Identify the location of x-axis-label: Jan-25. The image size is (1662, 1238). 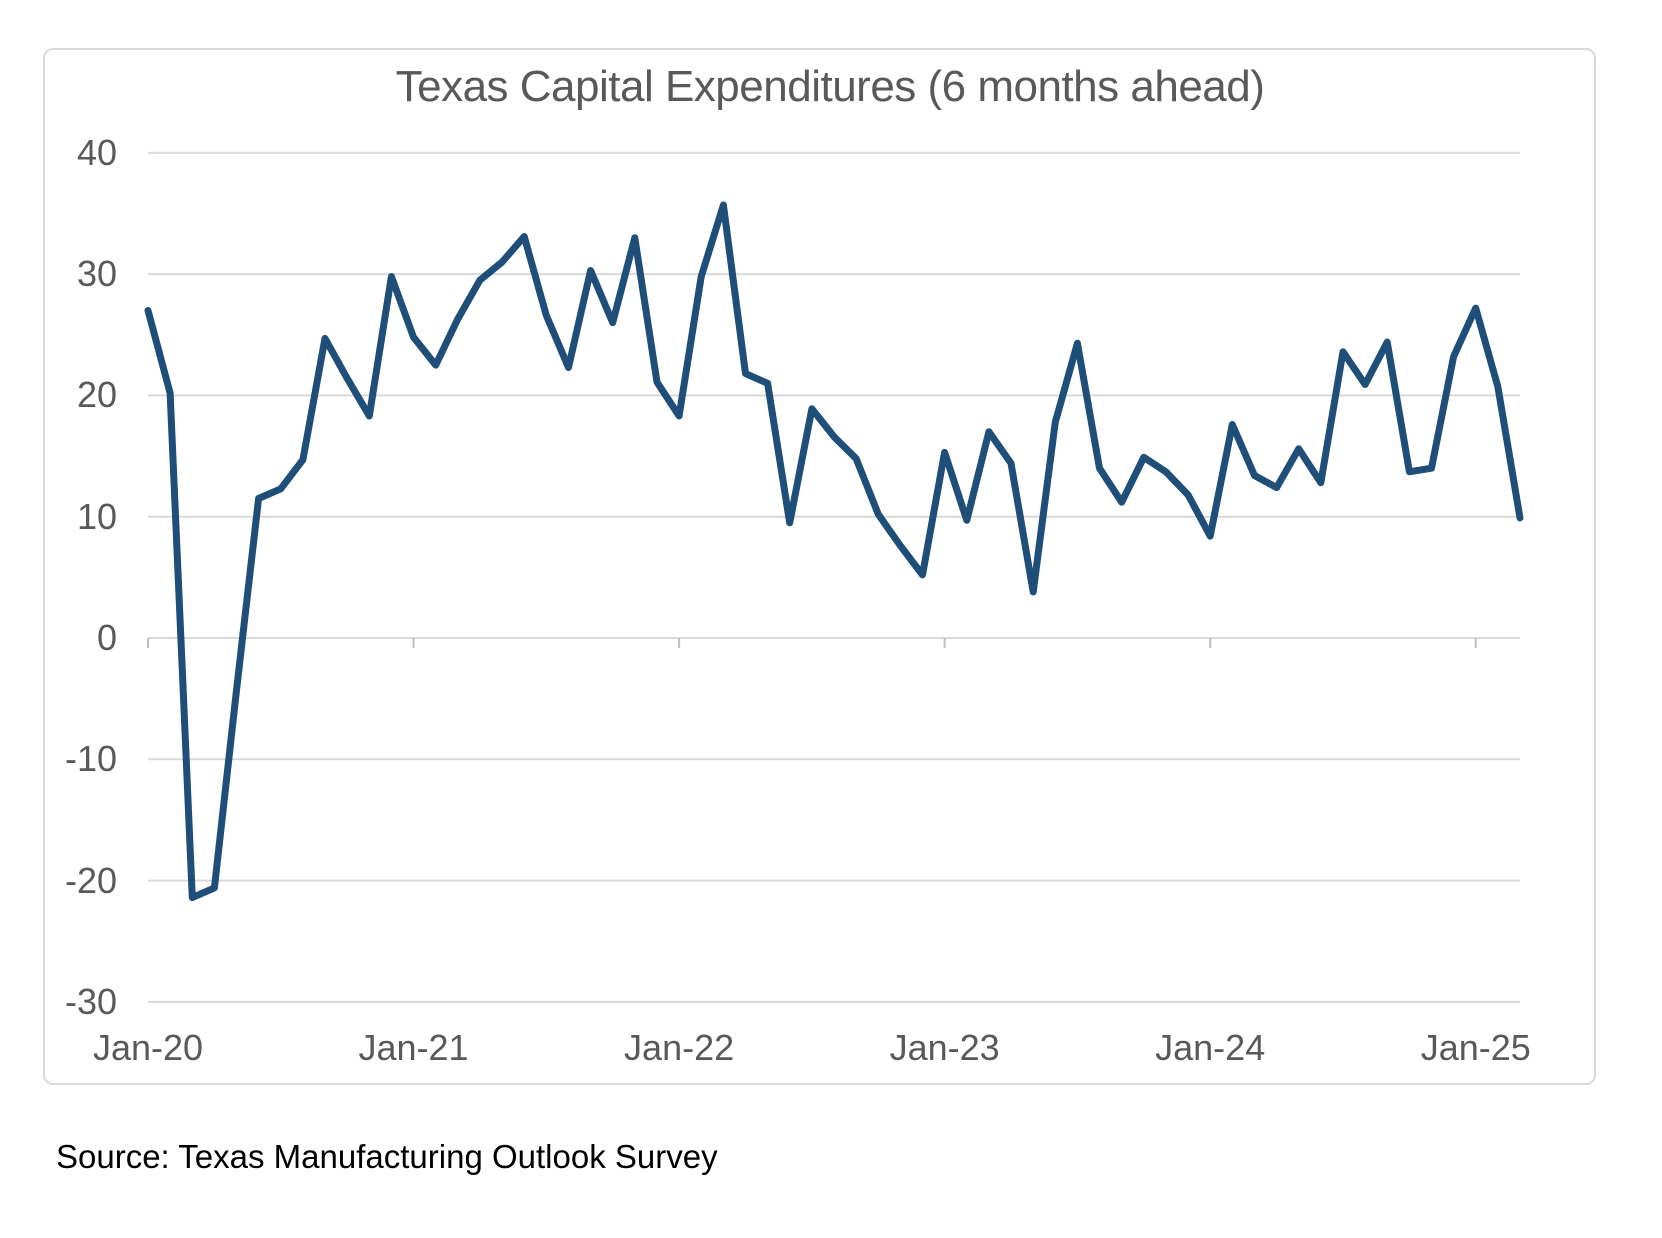
(1475, 1047).